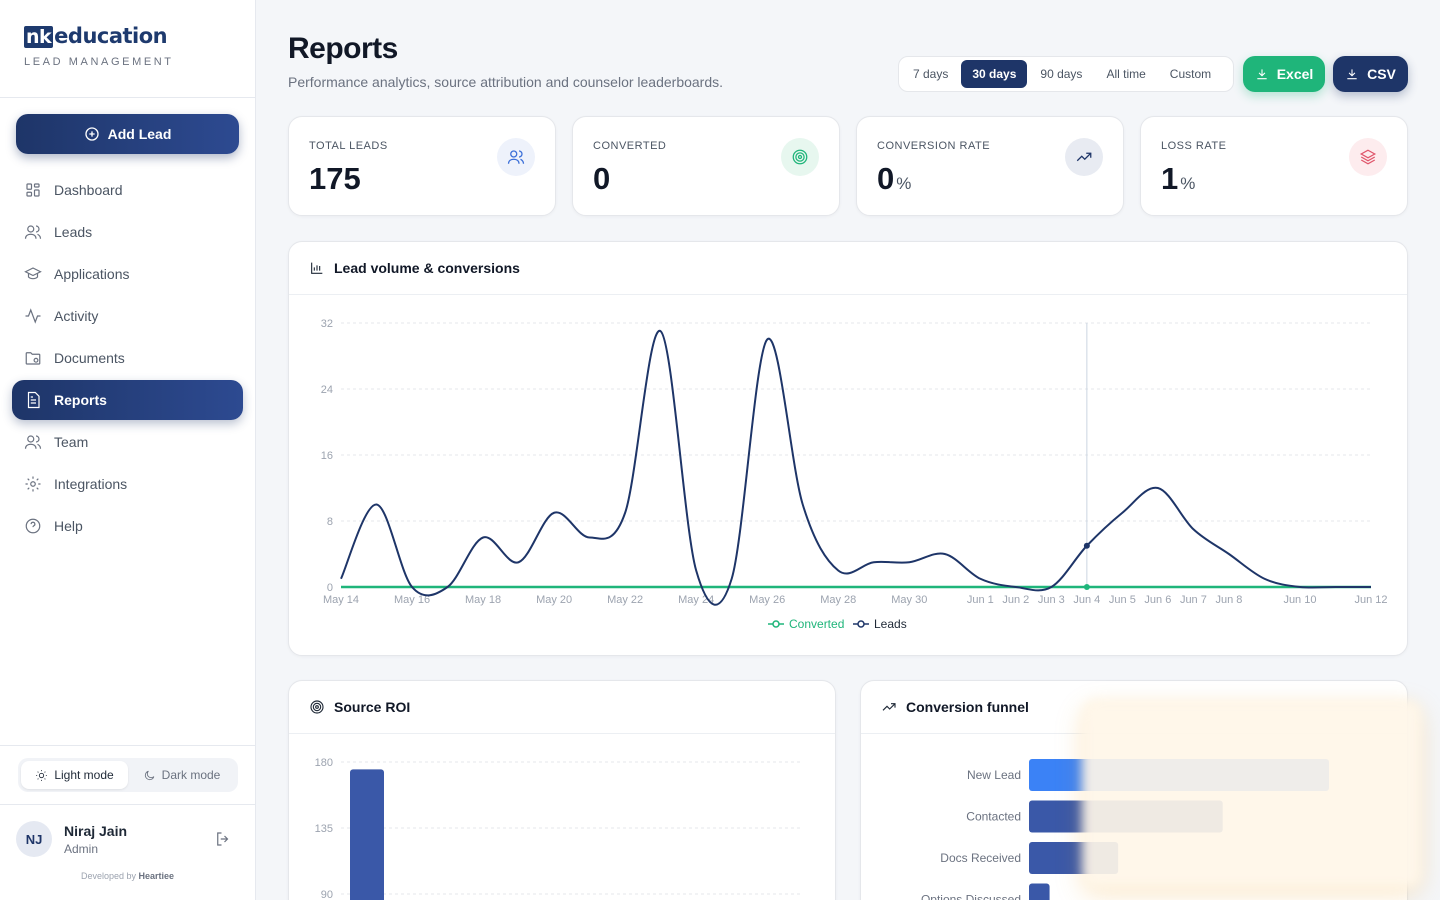 This screenshot has height=900, width=1440. Describe the element at coordinates (1015, 600) in the screenshot. I see `x-tick-label: Jun 2` at that location.